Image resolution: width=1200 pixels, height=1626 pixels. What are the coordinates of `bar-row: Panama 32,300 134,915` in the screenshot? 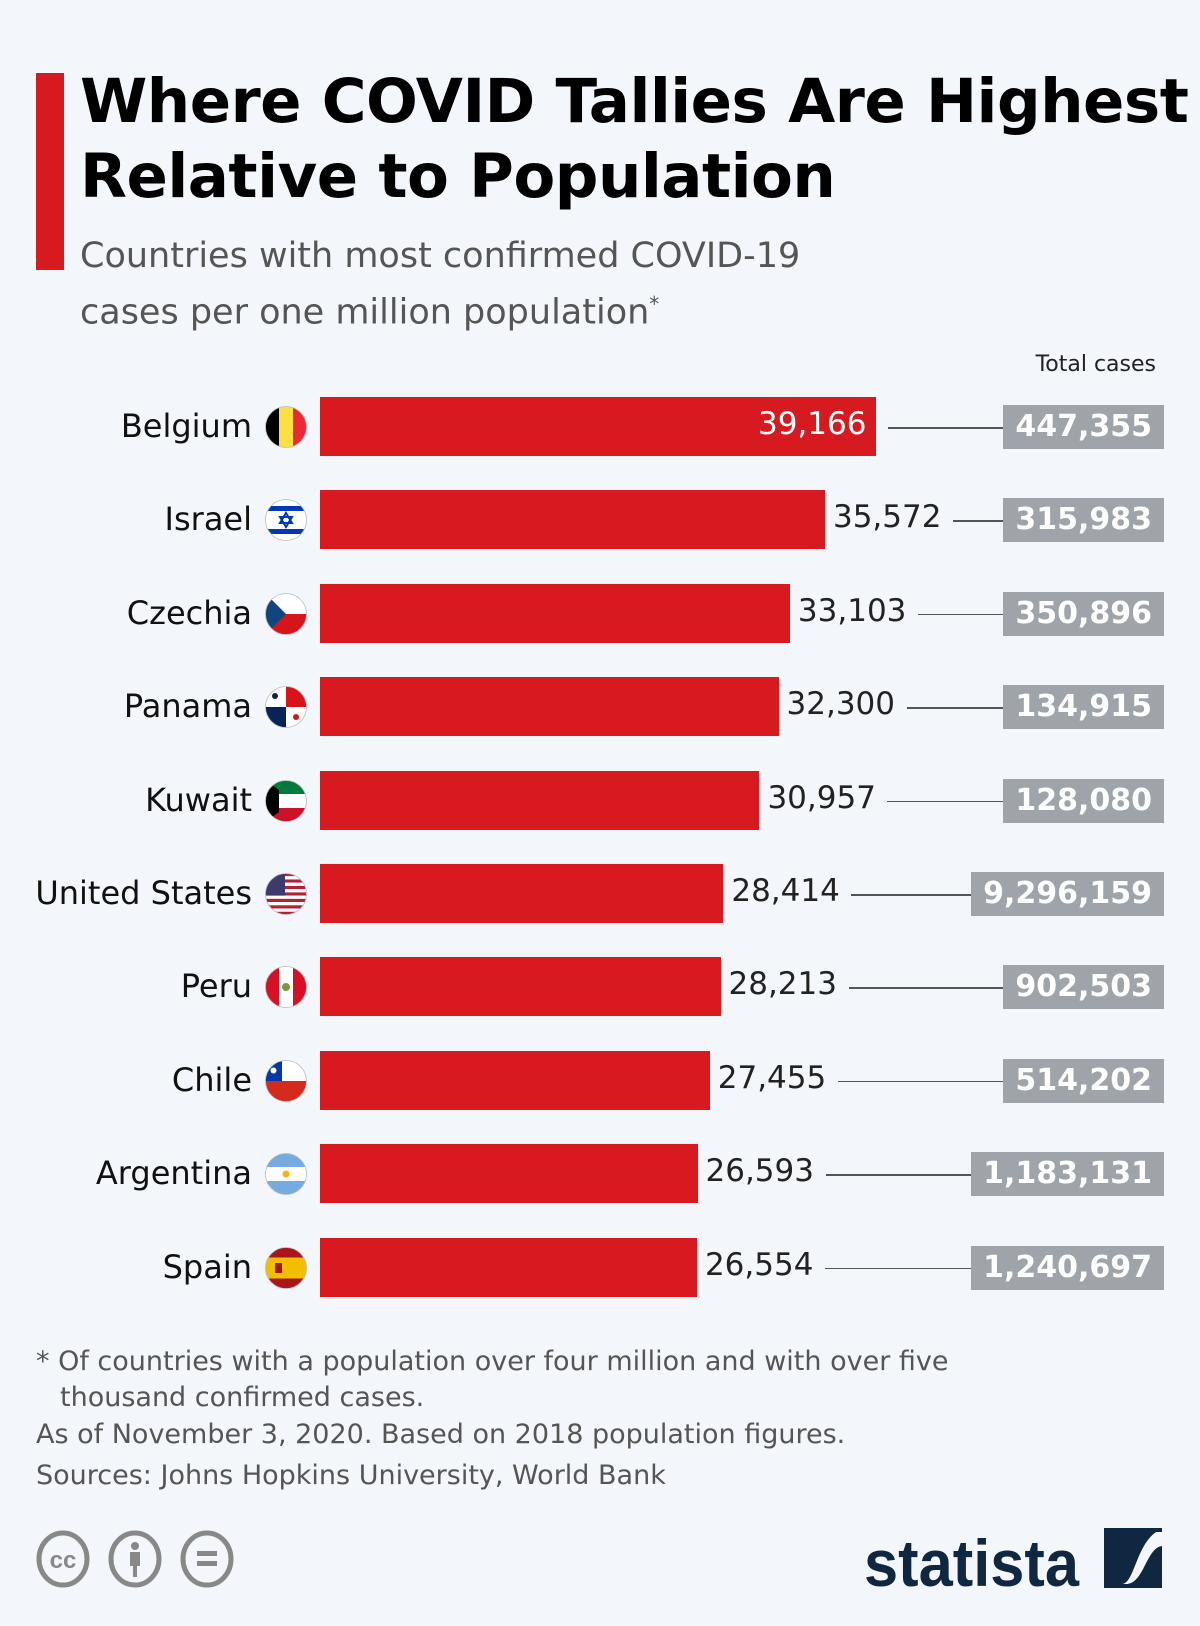 It's located at (600, 707).